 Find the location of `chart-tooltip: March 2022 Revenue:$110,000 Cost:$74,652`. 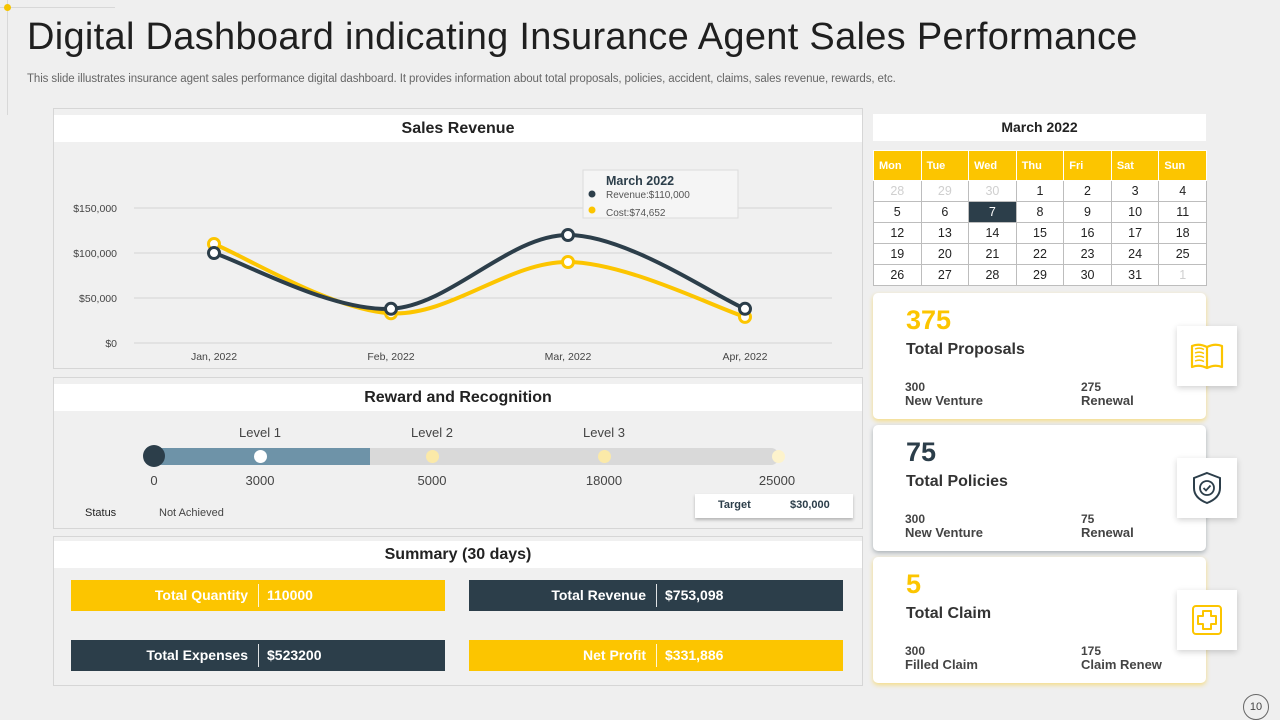

chart-tooltip: March 2022 Revenue:$110,000 Cost:$74,652 is located at coordinates (660, 194).